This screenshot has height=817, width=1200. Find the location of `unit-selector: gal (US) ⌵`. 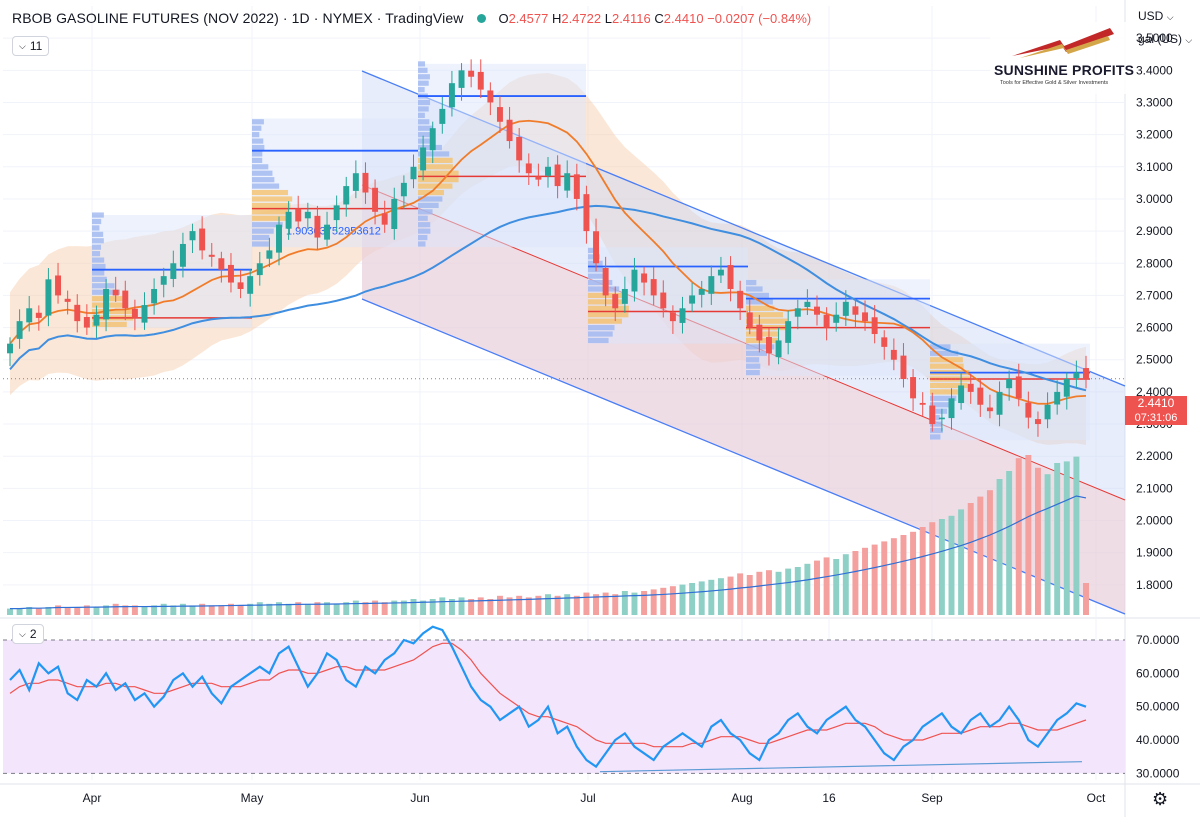

unit-selector: gal (US) ⌵ is located at coordinates (1165, 39).